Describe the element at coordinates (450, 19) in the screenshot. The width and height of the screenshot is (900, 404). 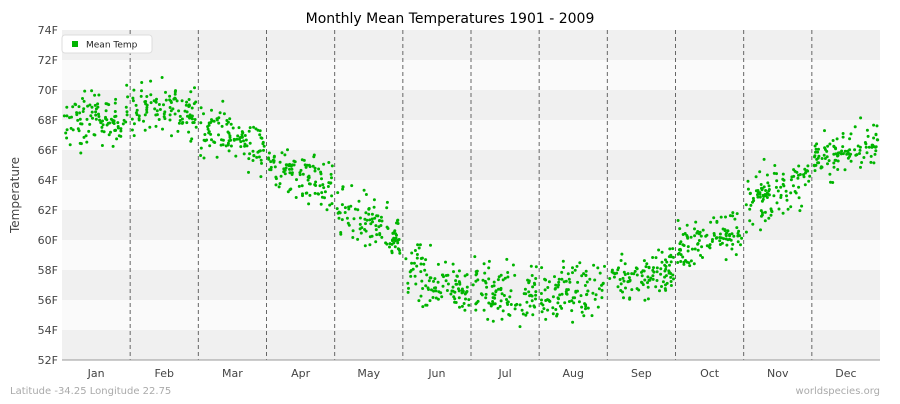
I see `chart-title: Monthly Mean Temperatures 1901 - 2009` at that location.